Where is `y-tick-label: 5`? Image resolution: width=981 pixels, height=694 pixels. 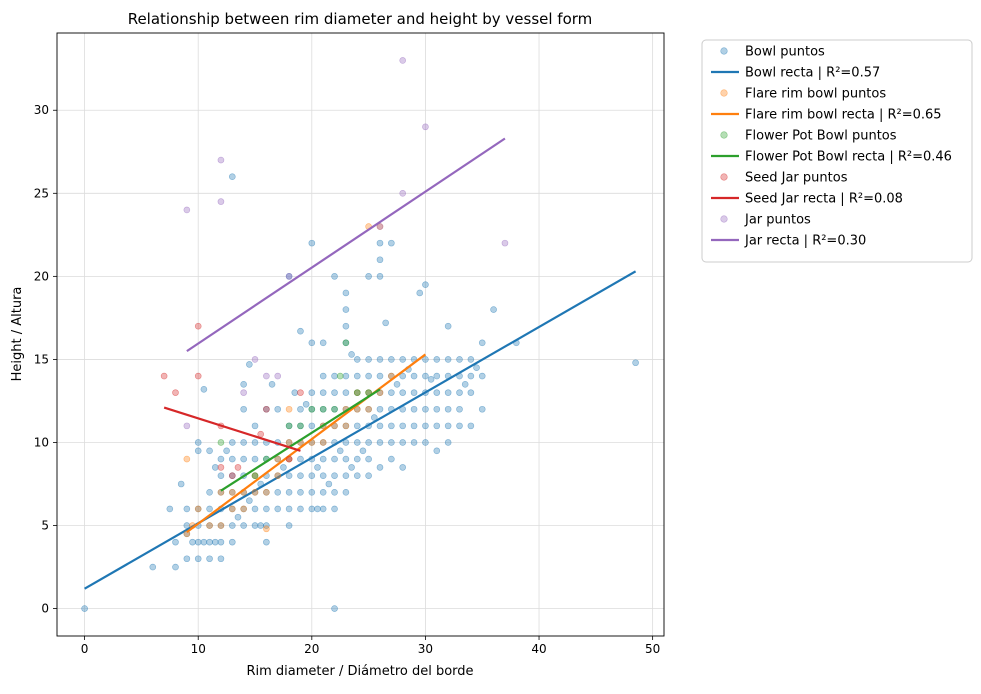 y-tick-label: 5 is located at coordinates (45, 526).